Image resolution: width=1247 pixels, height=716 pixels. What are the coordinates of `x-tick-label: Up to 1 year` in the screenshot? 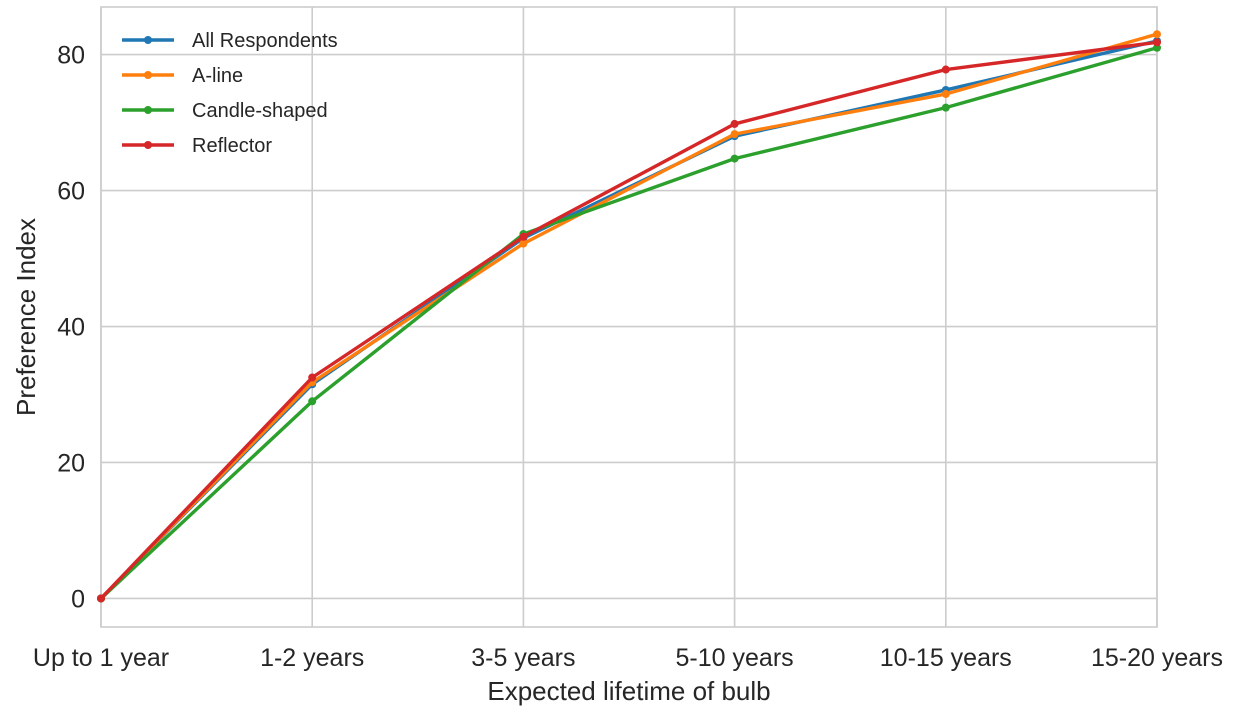 It's located at (101, 658).